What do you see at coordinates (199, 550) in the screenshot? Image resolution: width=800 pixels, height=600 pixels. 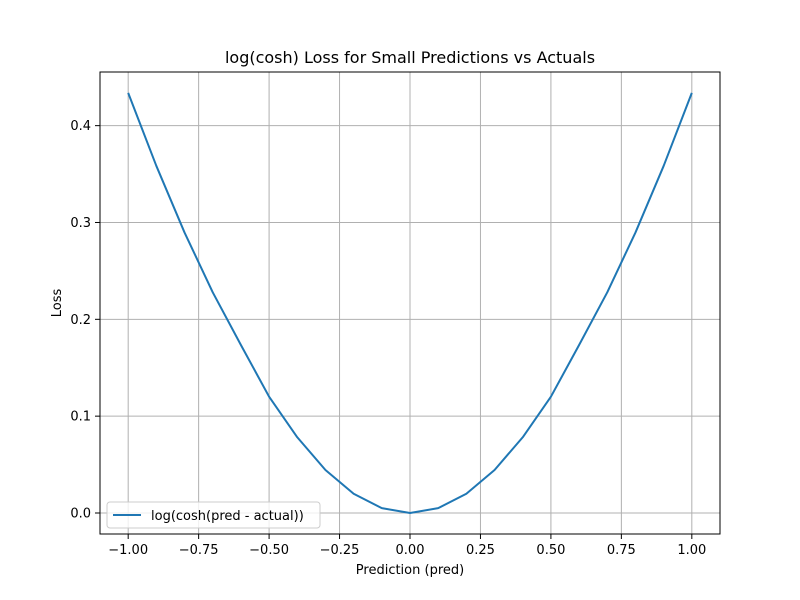 I see `x-tick-label: −0.75` at bounding box center [199, 550].